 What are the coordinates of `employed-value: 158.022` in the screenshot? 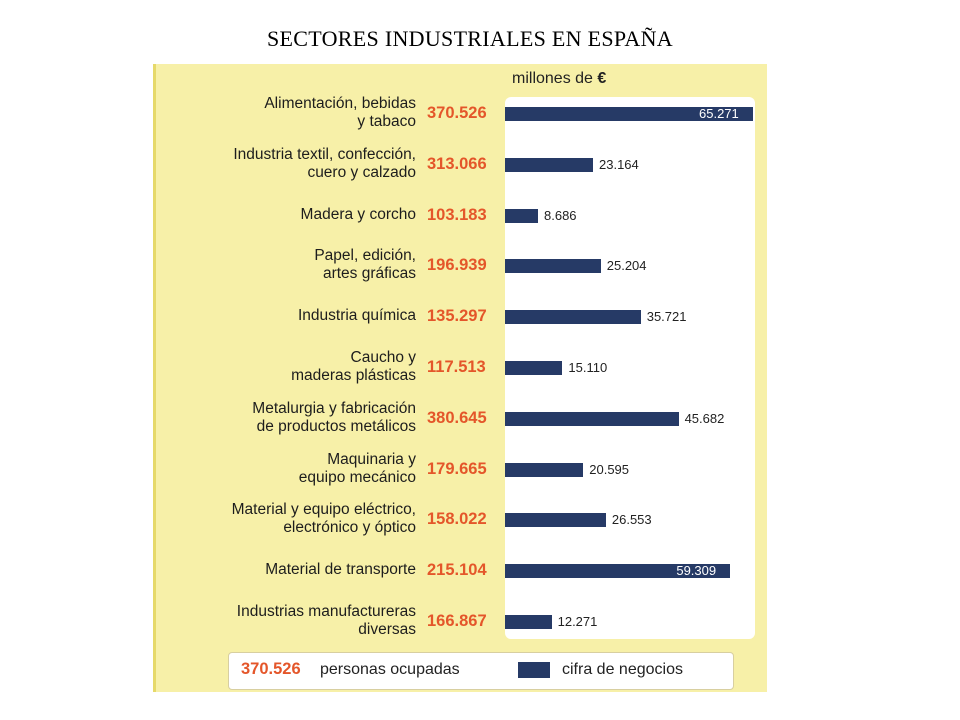 It's located at (457, 519).